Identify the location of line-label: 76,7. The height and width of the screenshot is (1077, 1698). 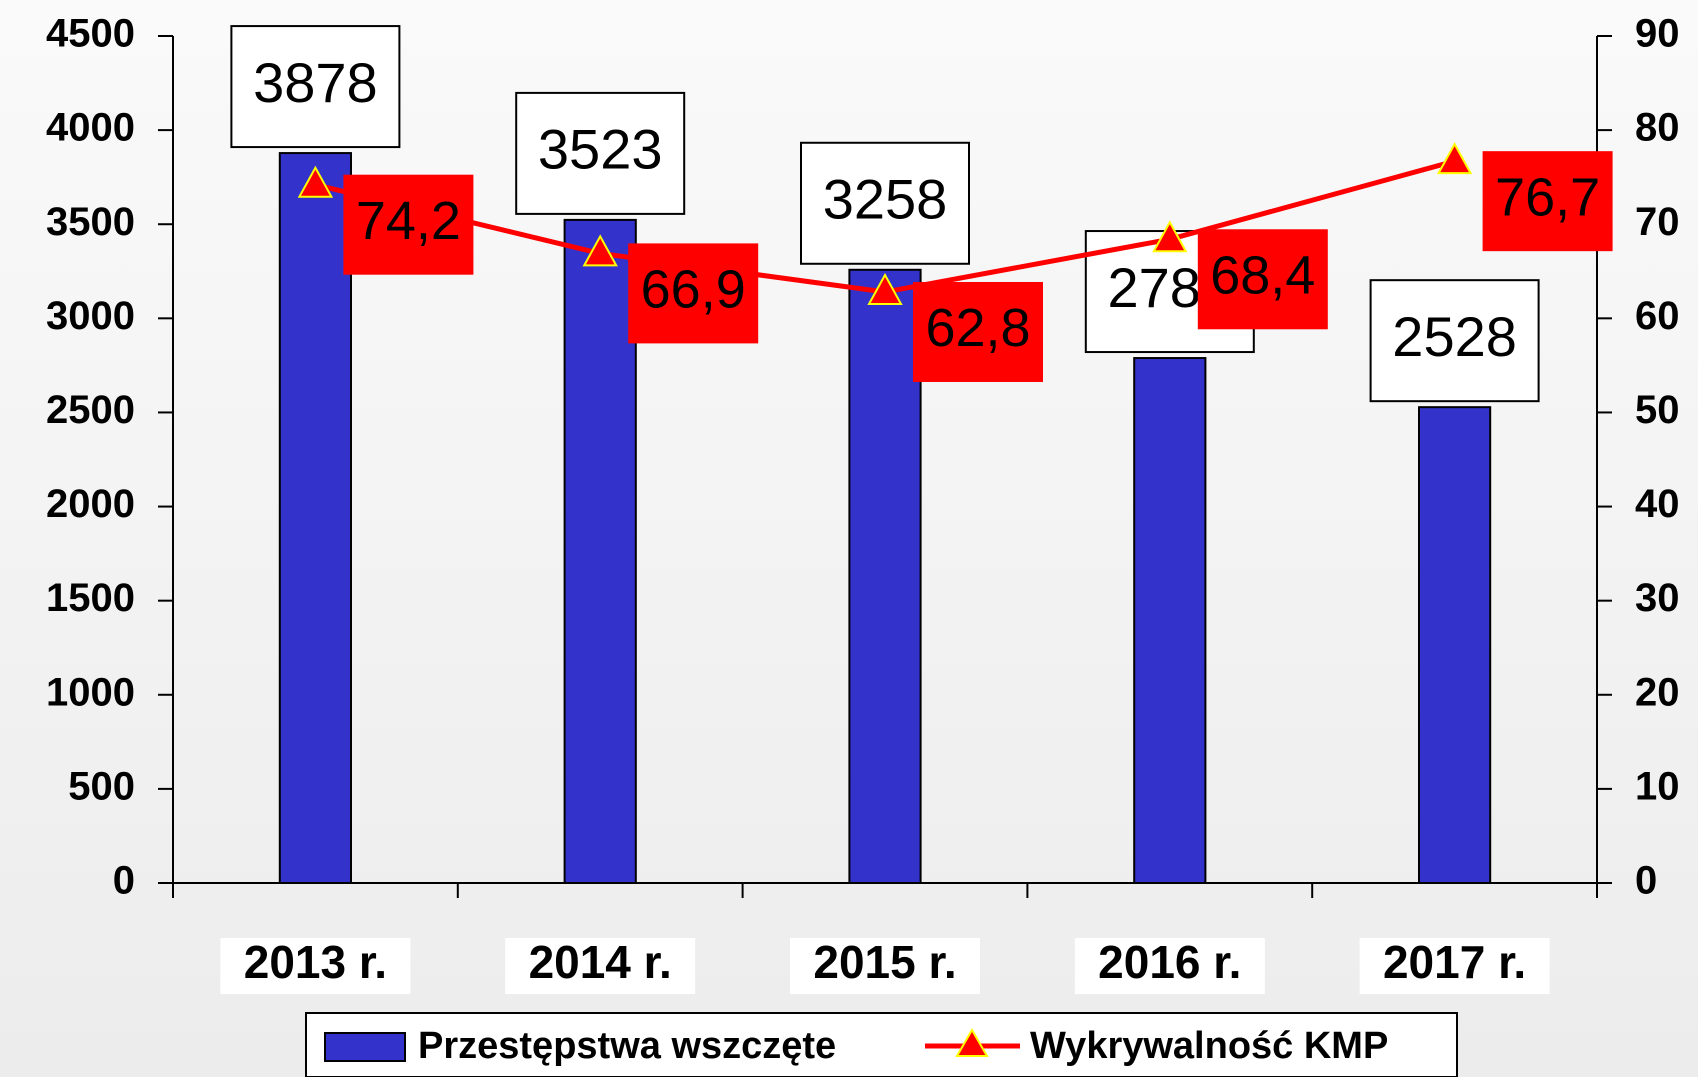
(1547, 197).